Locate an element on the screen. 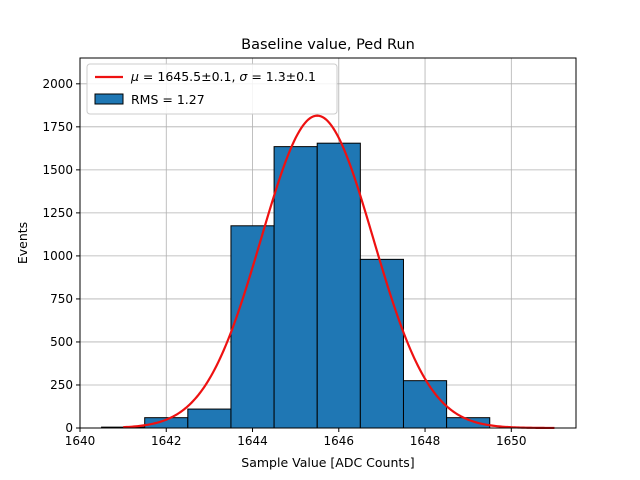 Image resolution: width=640 pixels, height=480 pixels. chart-title: Baseline value, Ped Run is located at coordinates (328, 45).